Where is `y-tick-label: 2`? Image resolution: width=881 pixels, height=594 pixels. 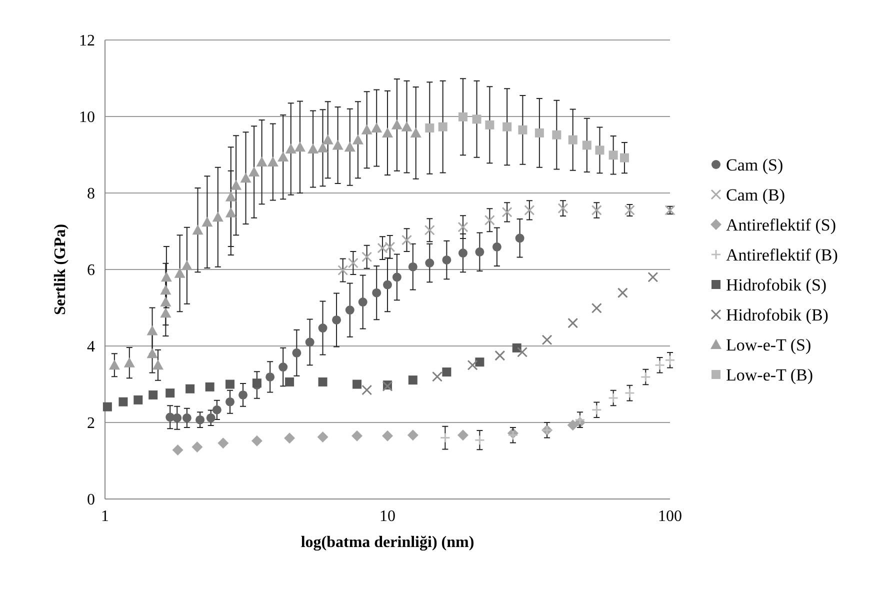
y-tick-label: 2 is located at coordinates (91, 423).